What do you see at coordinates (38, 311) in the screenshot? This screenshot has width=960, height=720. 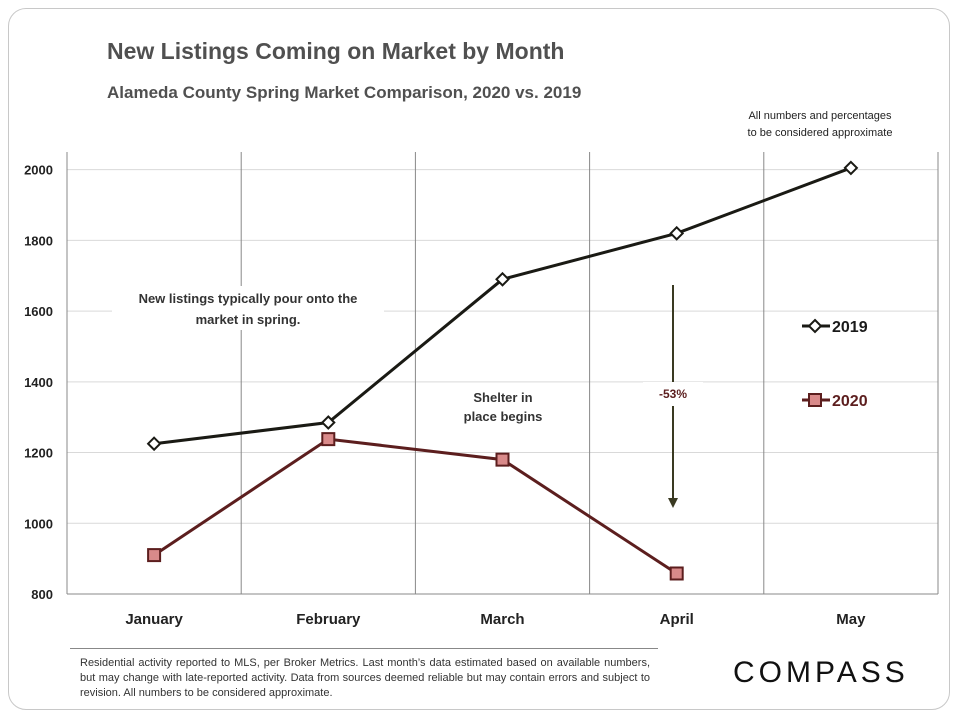 I see `y-tick-label: 1600` at bounding box center [38, 311].